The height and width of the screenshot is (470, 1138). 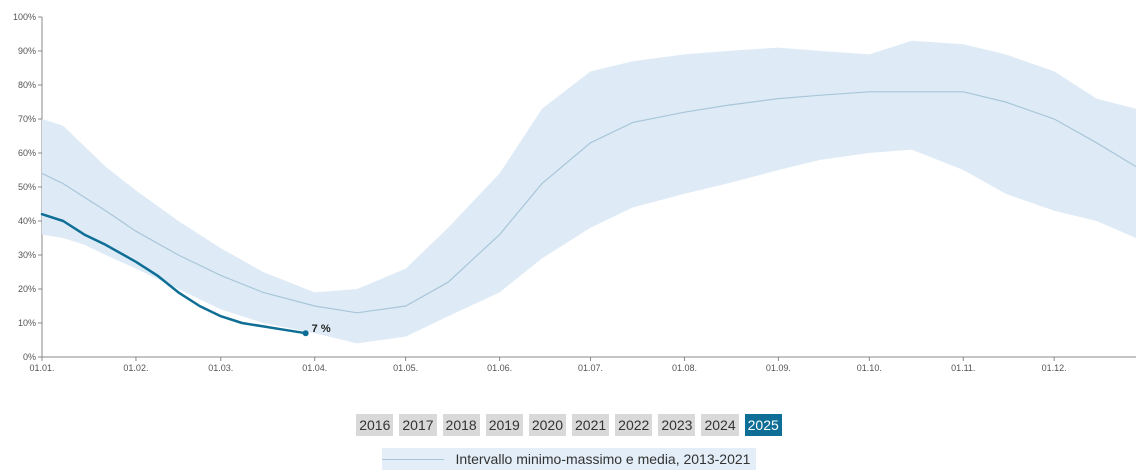 What do you see at coordinates (27, 153) in the screenshot?
I see `y-tick-label: 60%` at bounding box center [27, 153].